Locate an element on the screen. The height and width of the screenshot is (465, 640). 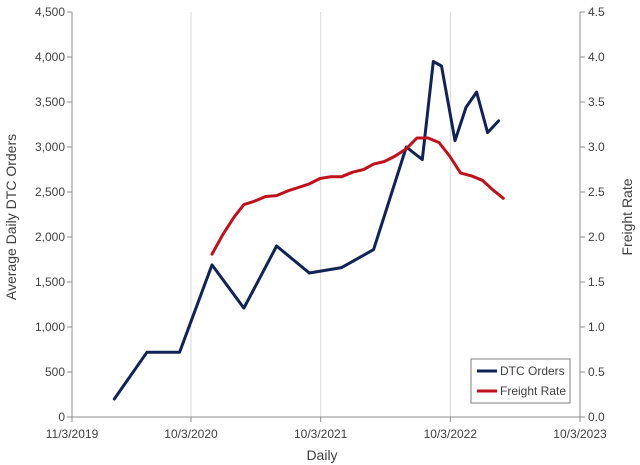
y-tick-label: 500 is located at coordinates (55, 372).